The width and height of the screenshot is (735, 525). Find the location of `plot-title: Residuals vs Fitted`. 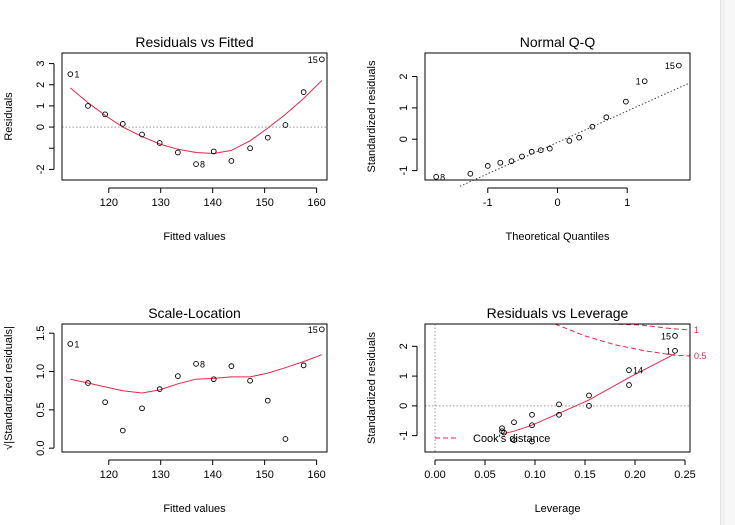

plot-title: Residuals vs Fitted is located at coordinates (194, 42).